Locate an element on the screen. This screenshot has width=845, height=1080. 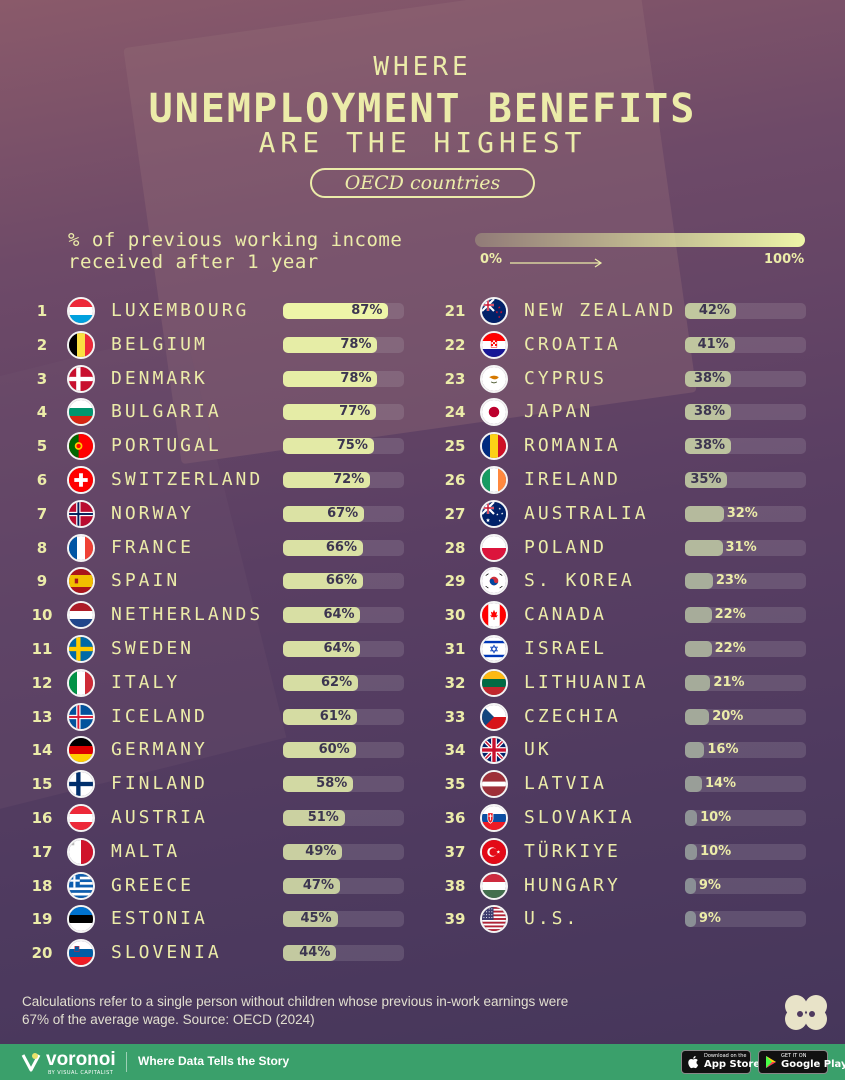
rank-label: 36 is located at coordinates (455, 818).